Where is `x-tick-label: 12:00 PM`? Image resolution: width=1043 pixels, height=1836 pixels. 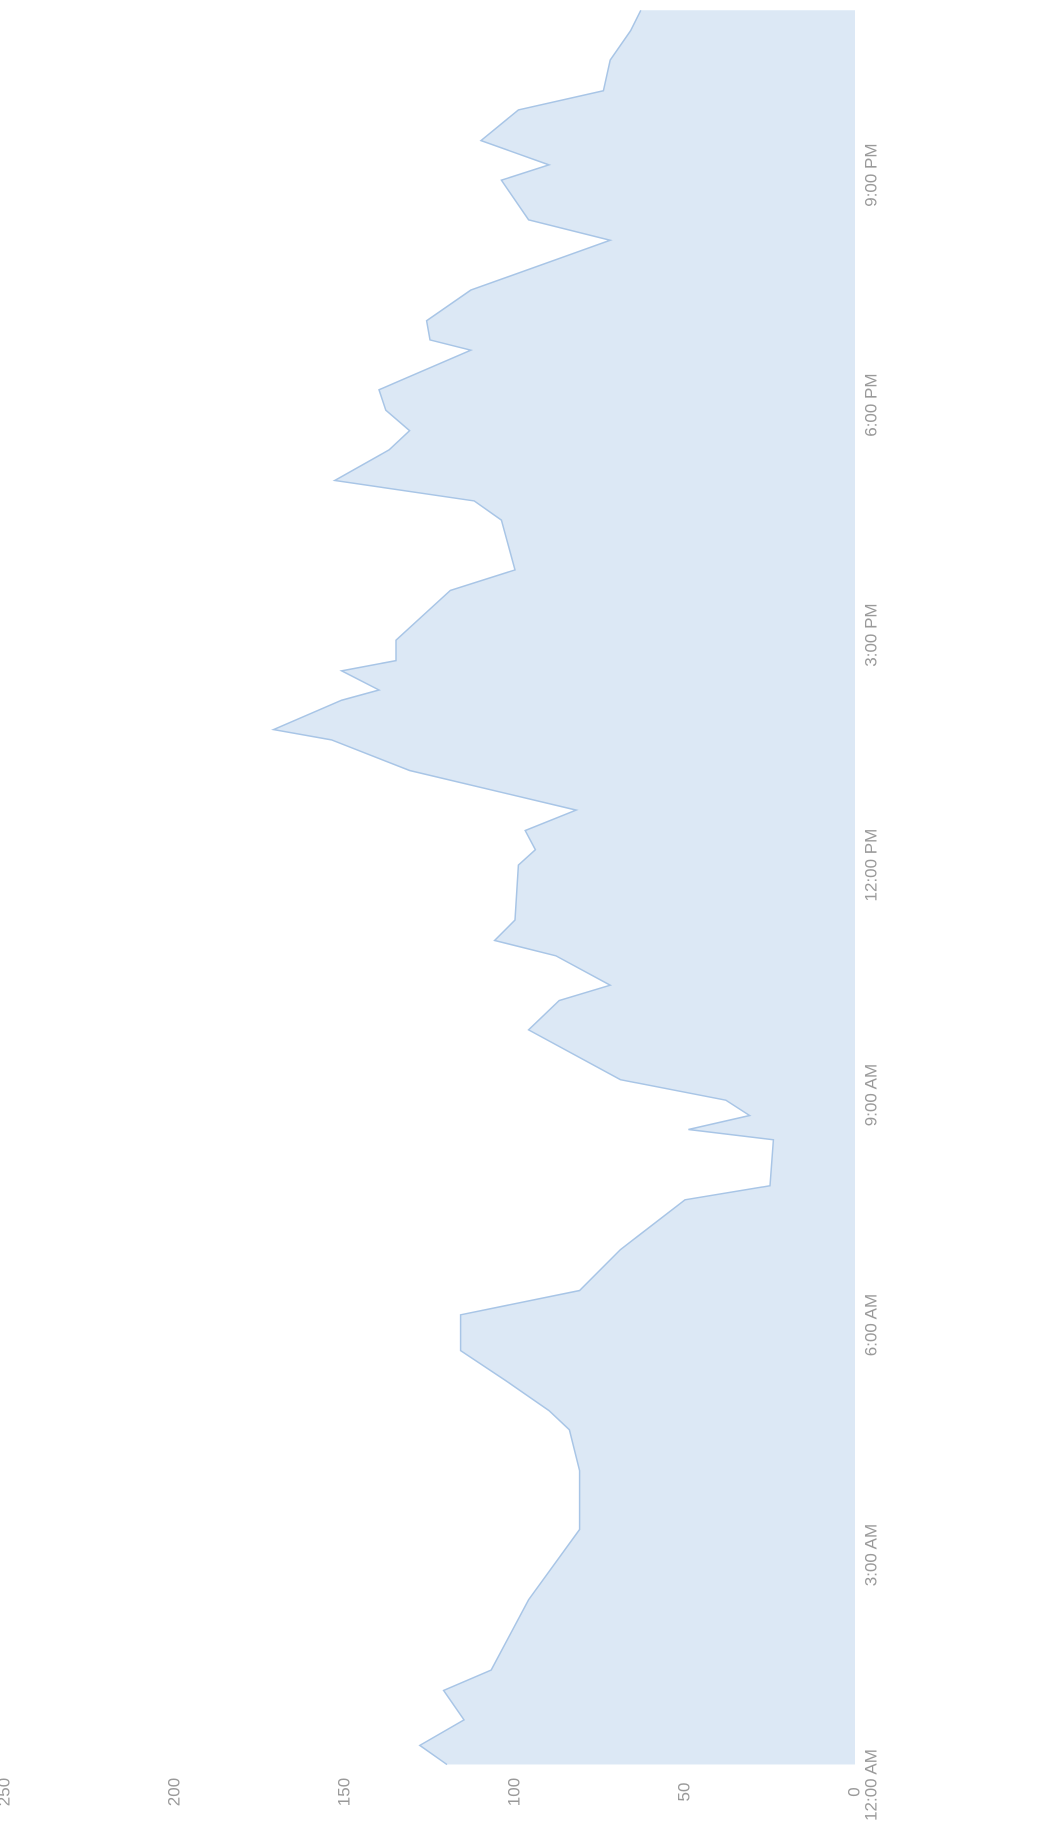 x-tick-label: 12:00 PM is located at coordinates (870, 865).